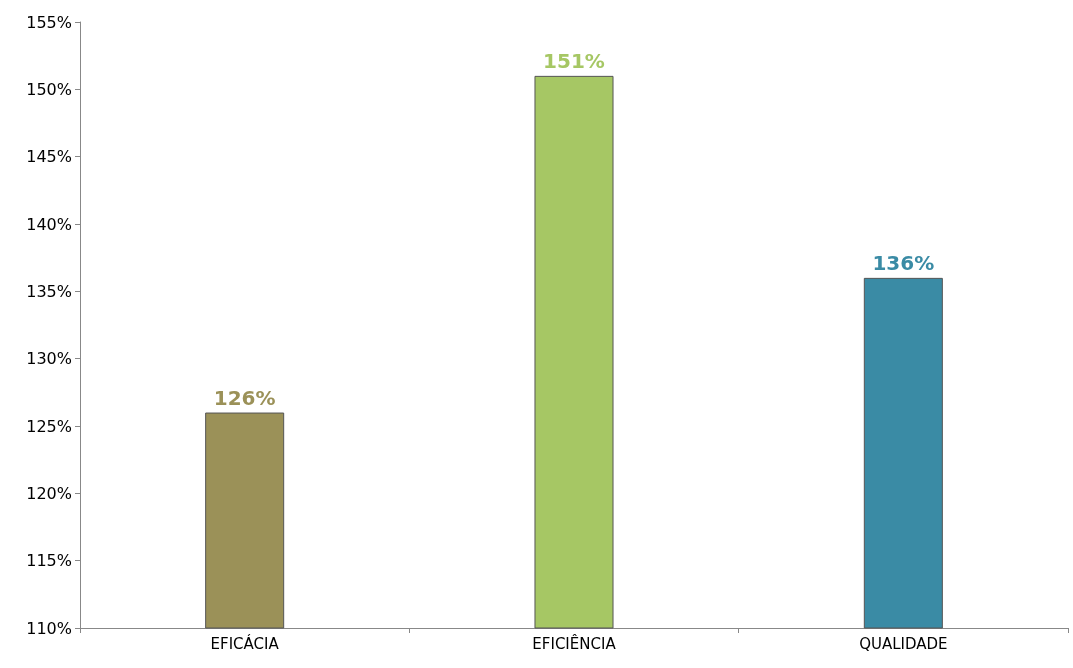 The image size is (1073, 668). What do you see at coordinates (903, 643) in the screenshot?
I see `x-tick-label: QUALIDADE` at bounding box center [903, 643].